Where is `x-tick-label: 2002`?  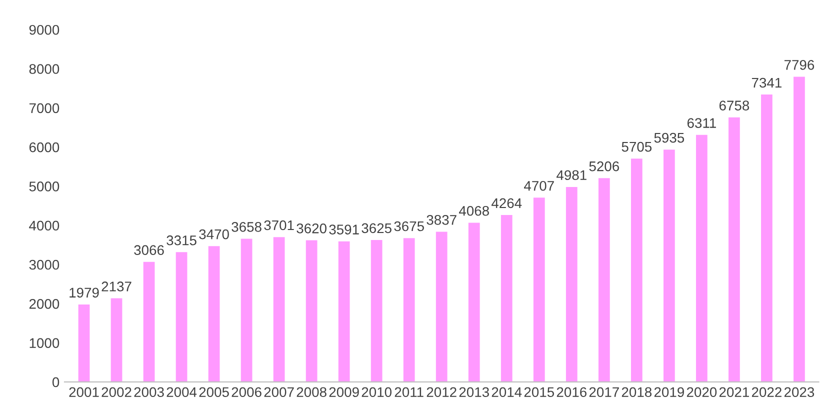
x-tick-label: 2002 is located at coordinates (117, 392).